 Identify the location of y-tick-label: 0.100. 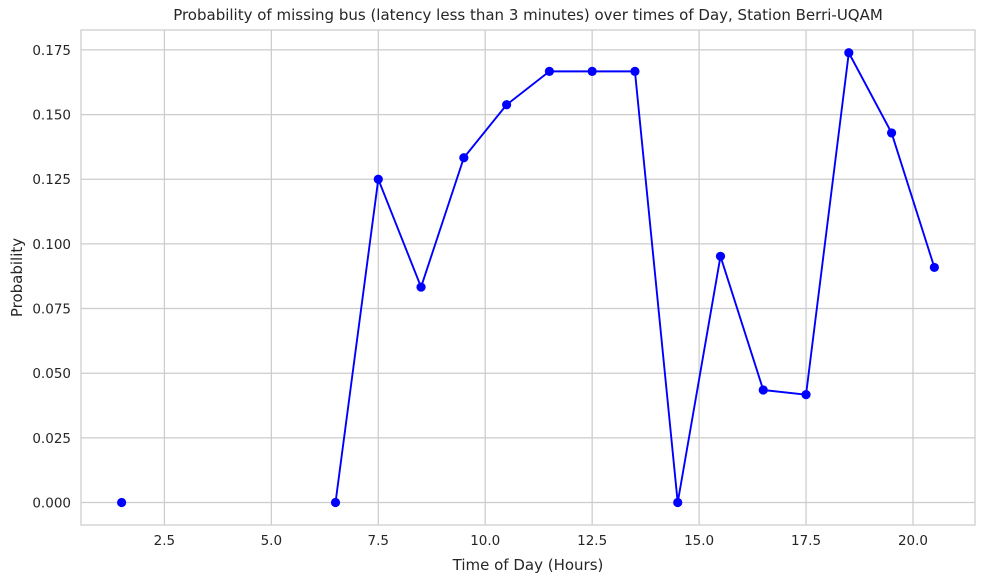
(51, 245).